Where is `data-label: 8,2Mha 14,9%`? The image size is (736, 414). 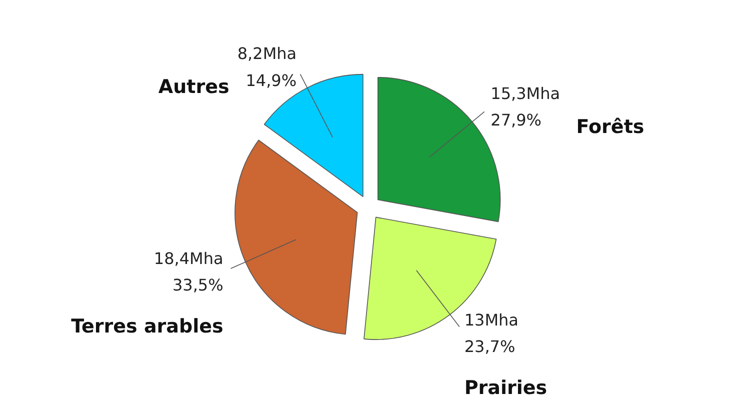 data-label: 8,2Mha 14,9% is located at coordinates (267, 67).